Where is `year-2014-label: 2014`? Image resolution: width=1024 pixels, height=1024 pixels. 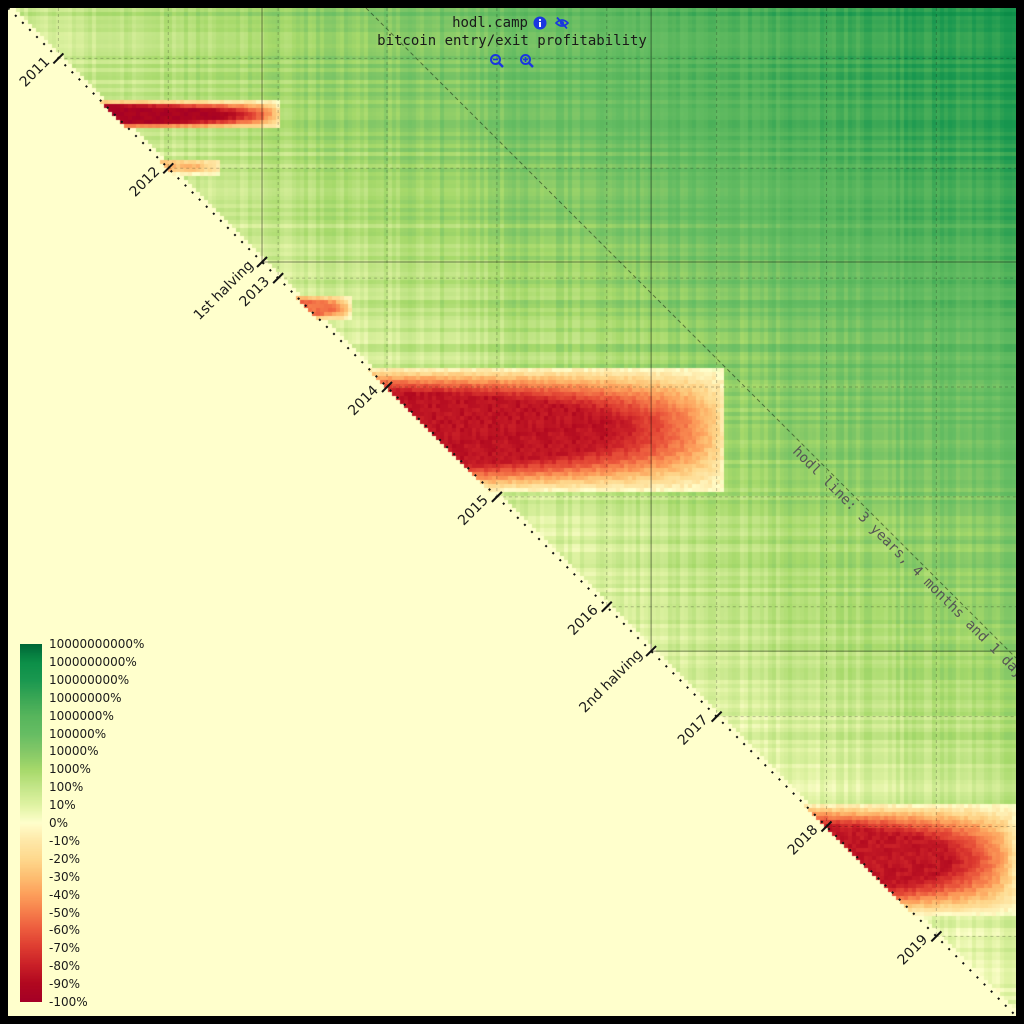
year-2014-label: 2014 is located at coordinates (363, 400).